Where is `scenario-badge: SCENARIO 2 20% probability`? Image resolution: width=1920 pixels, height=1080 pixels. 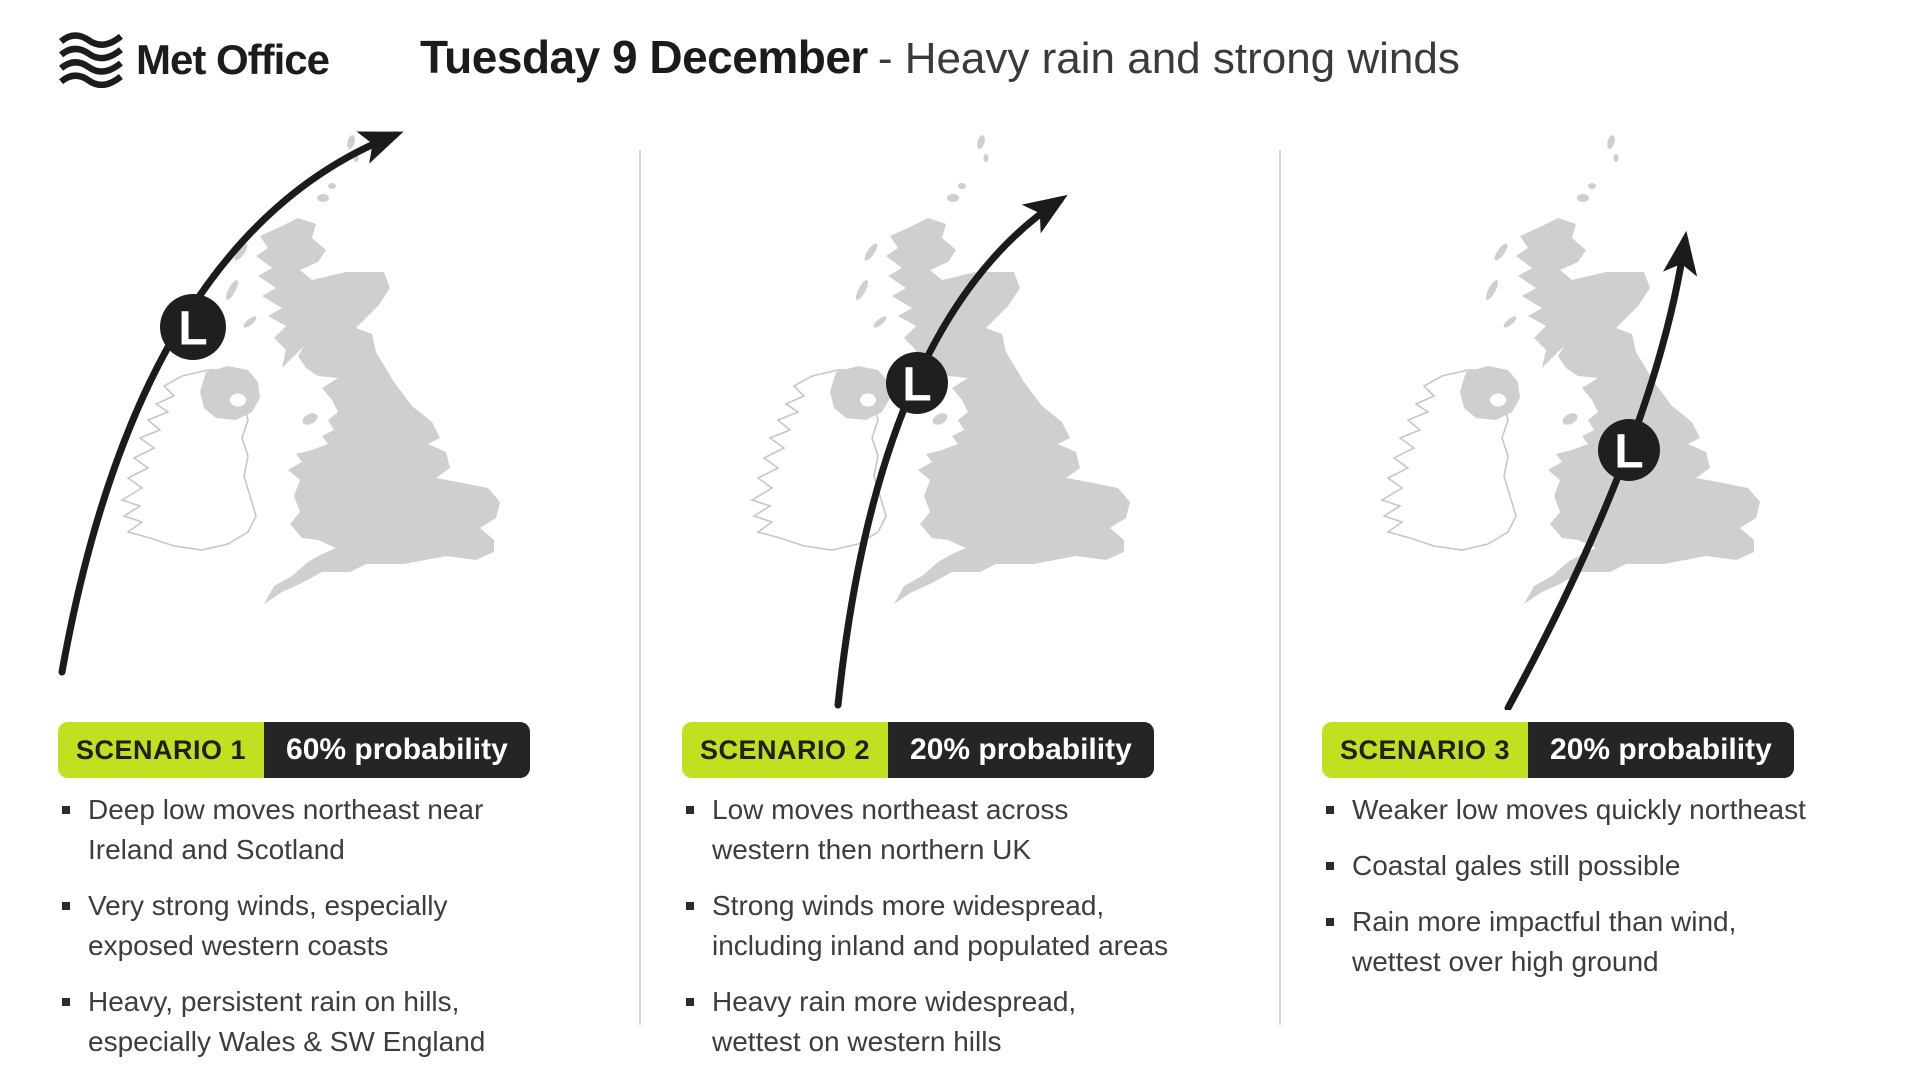
scenario-badge: SCENARIO 2 20% probability is located at coordinates (918, 750).